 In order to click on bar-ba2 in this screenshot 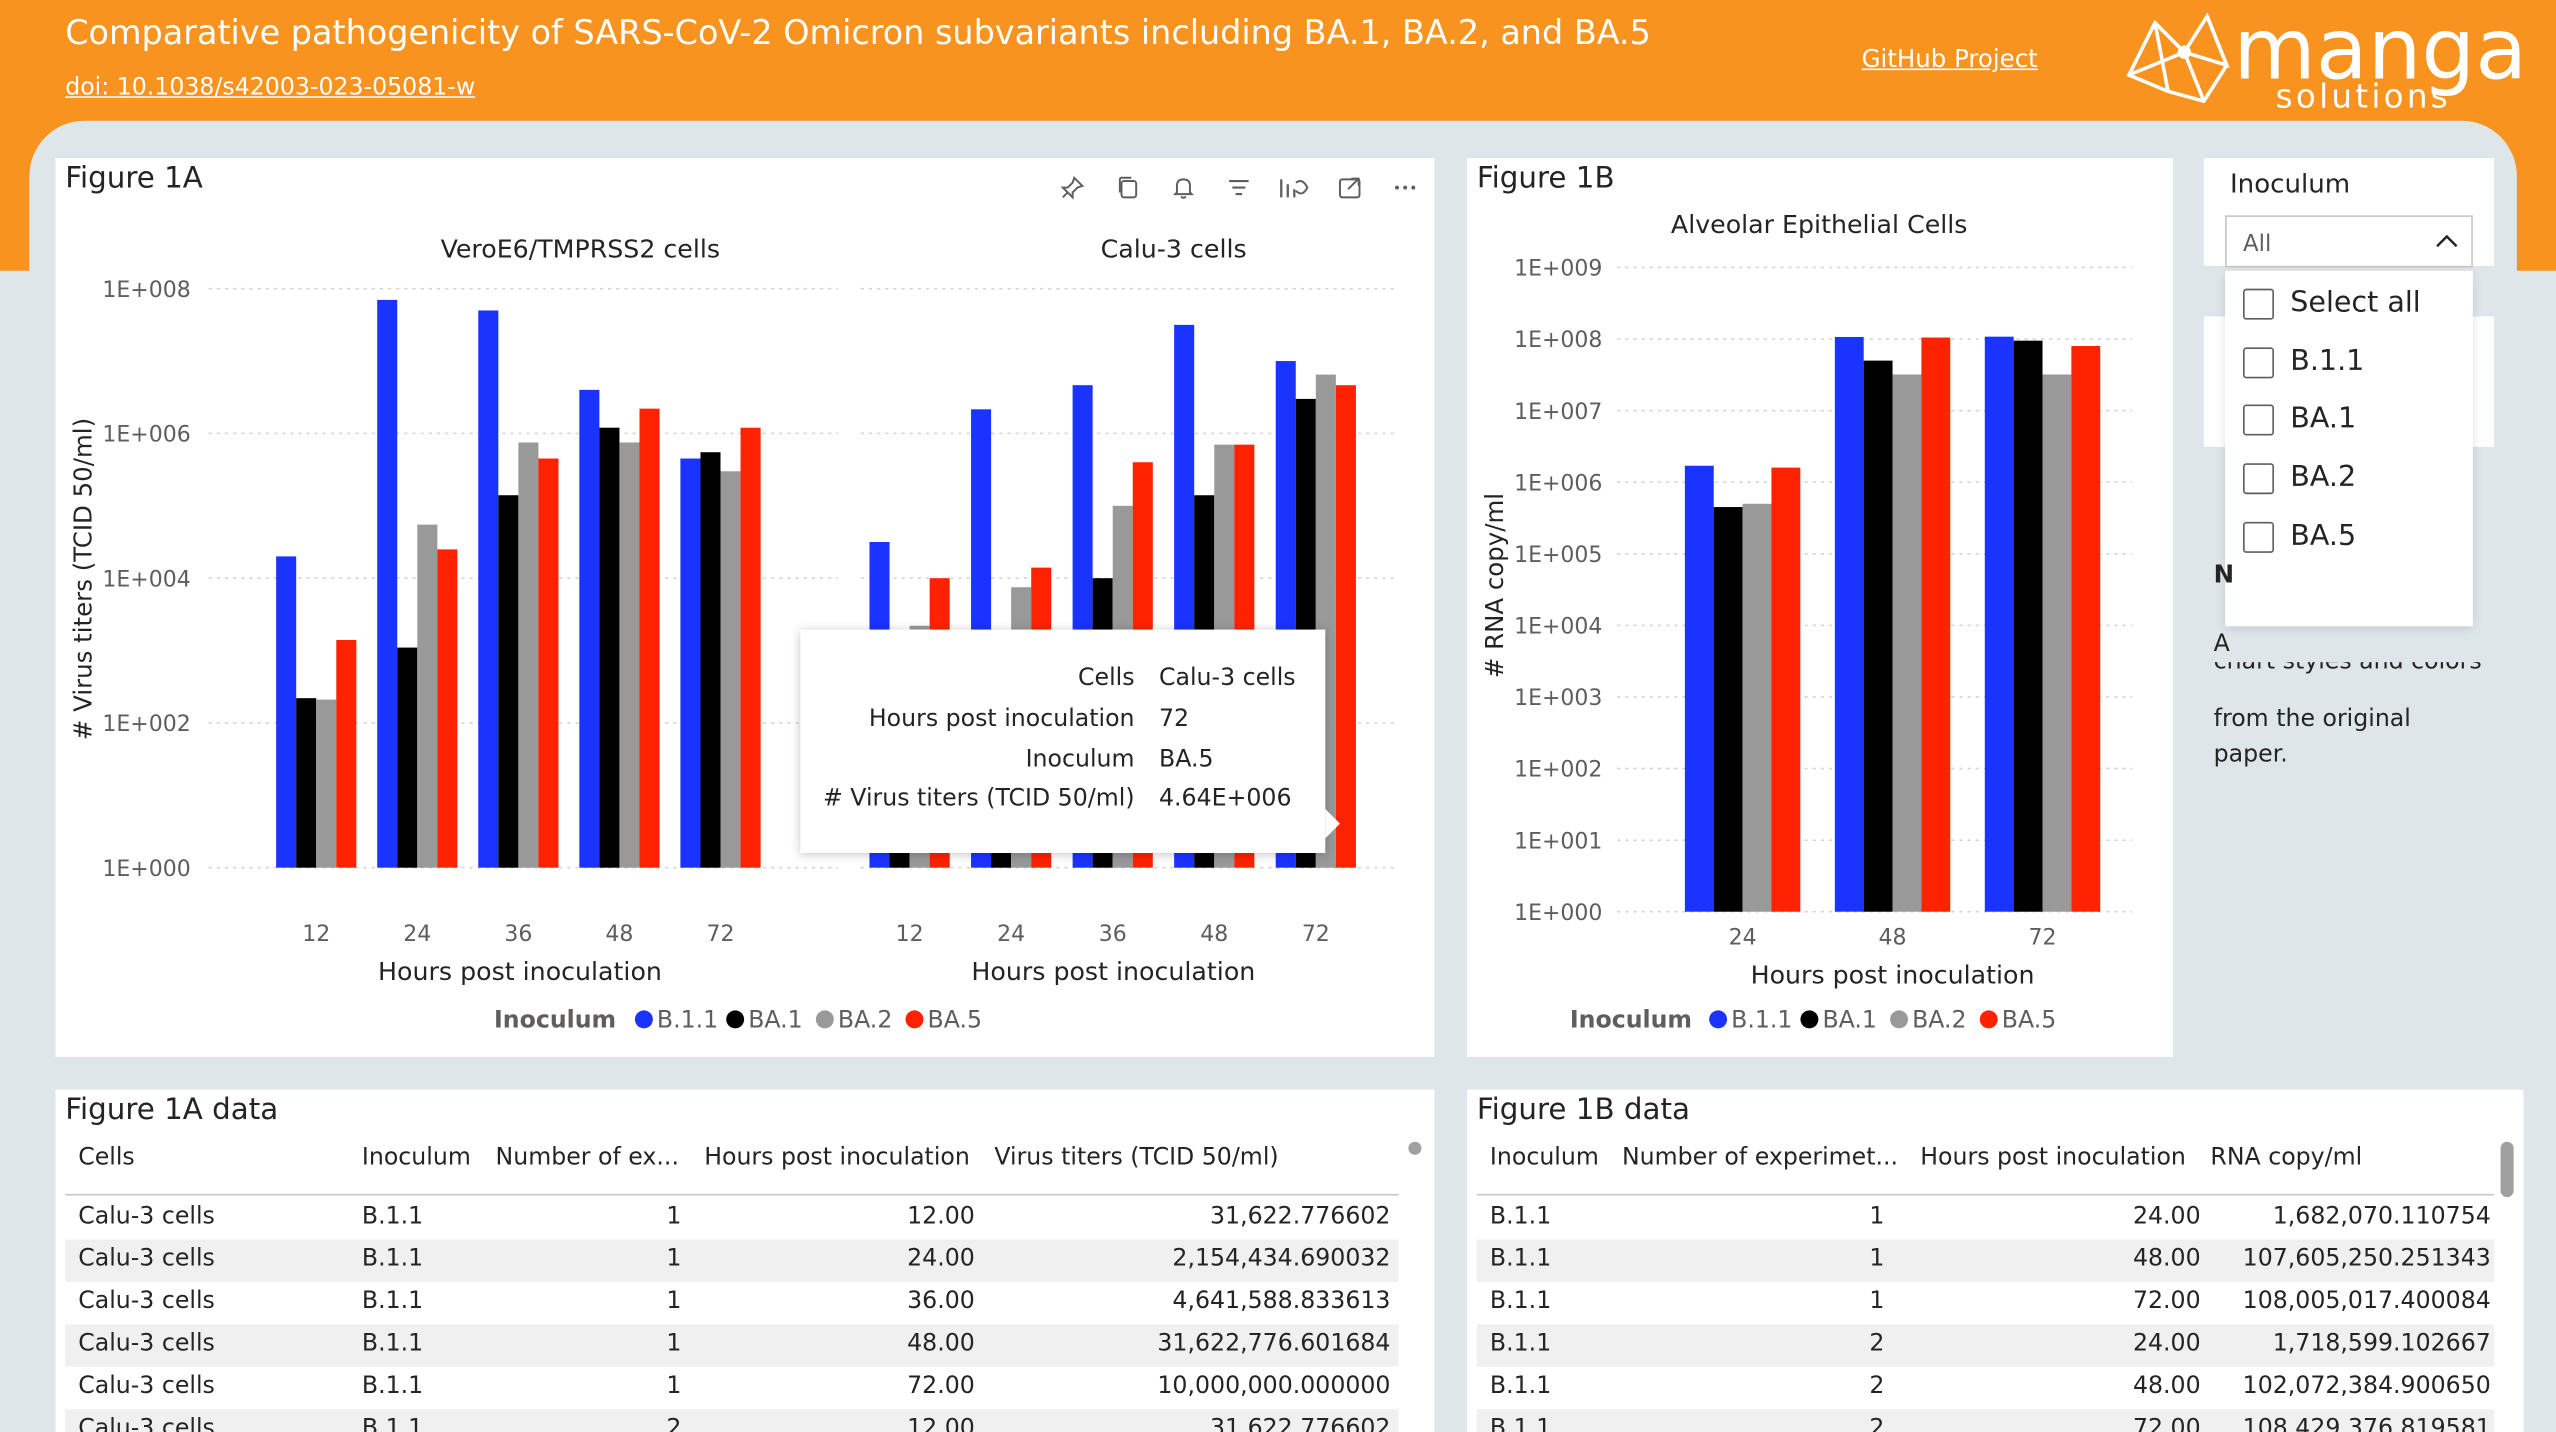, I will do `click(1757, 707)`.